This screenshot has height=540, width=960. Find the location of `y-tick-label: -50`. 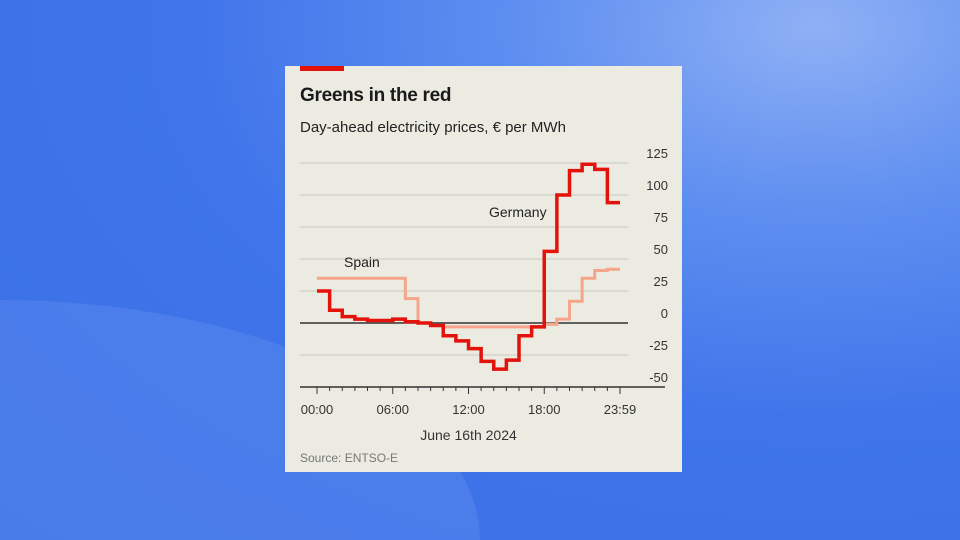

y-tick-label: -50 is located at coordinates (658, 377).